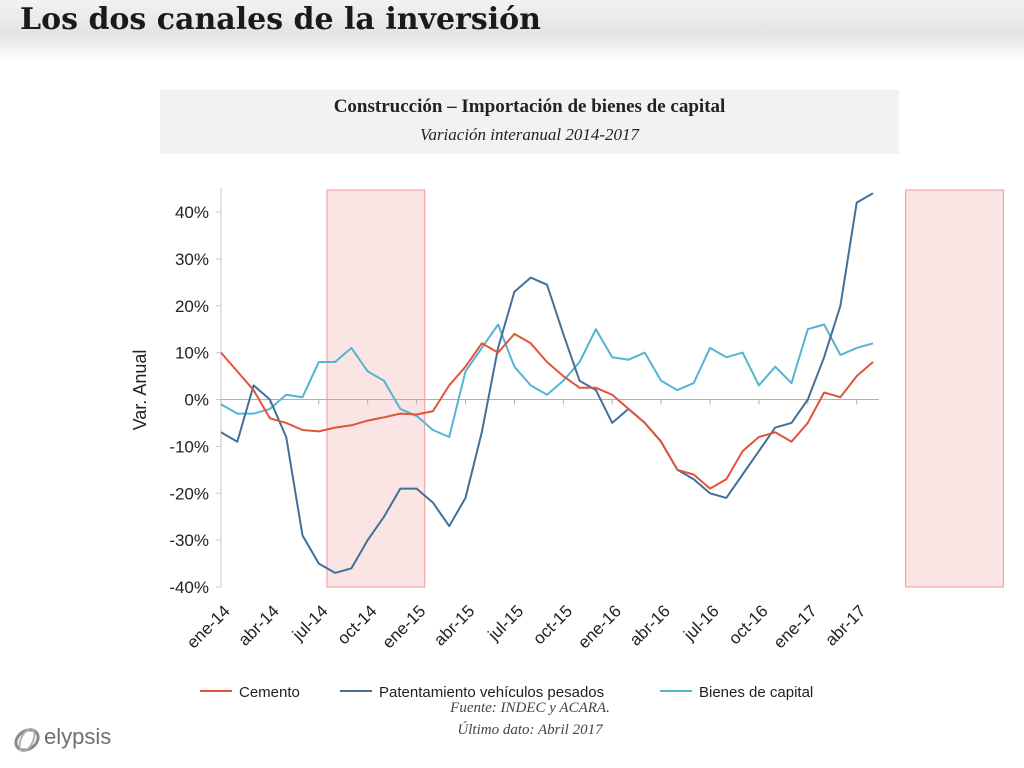  Describe the element at coordinates (701, 623) in the screenshot. I see `x-tick-label: jul-16` at that location.